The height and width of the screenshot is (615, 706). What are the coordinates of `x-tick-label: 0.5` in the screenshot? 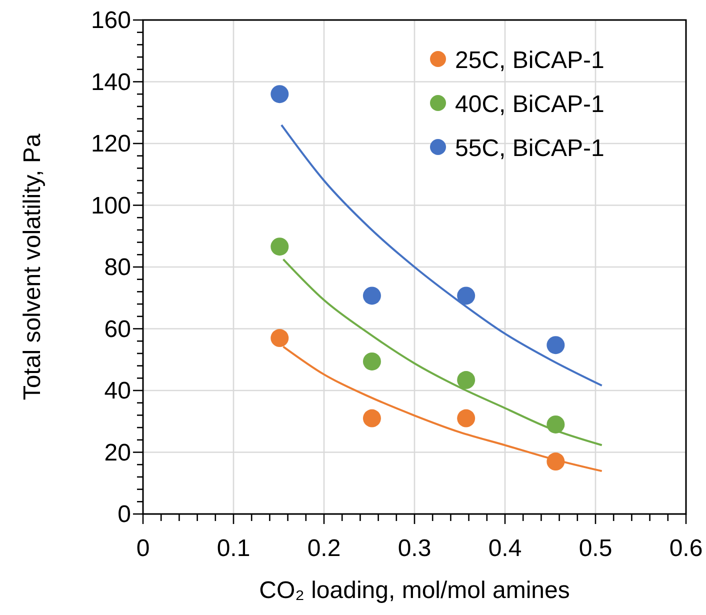 It's located at (595, 548).